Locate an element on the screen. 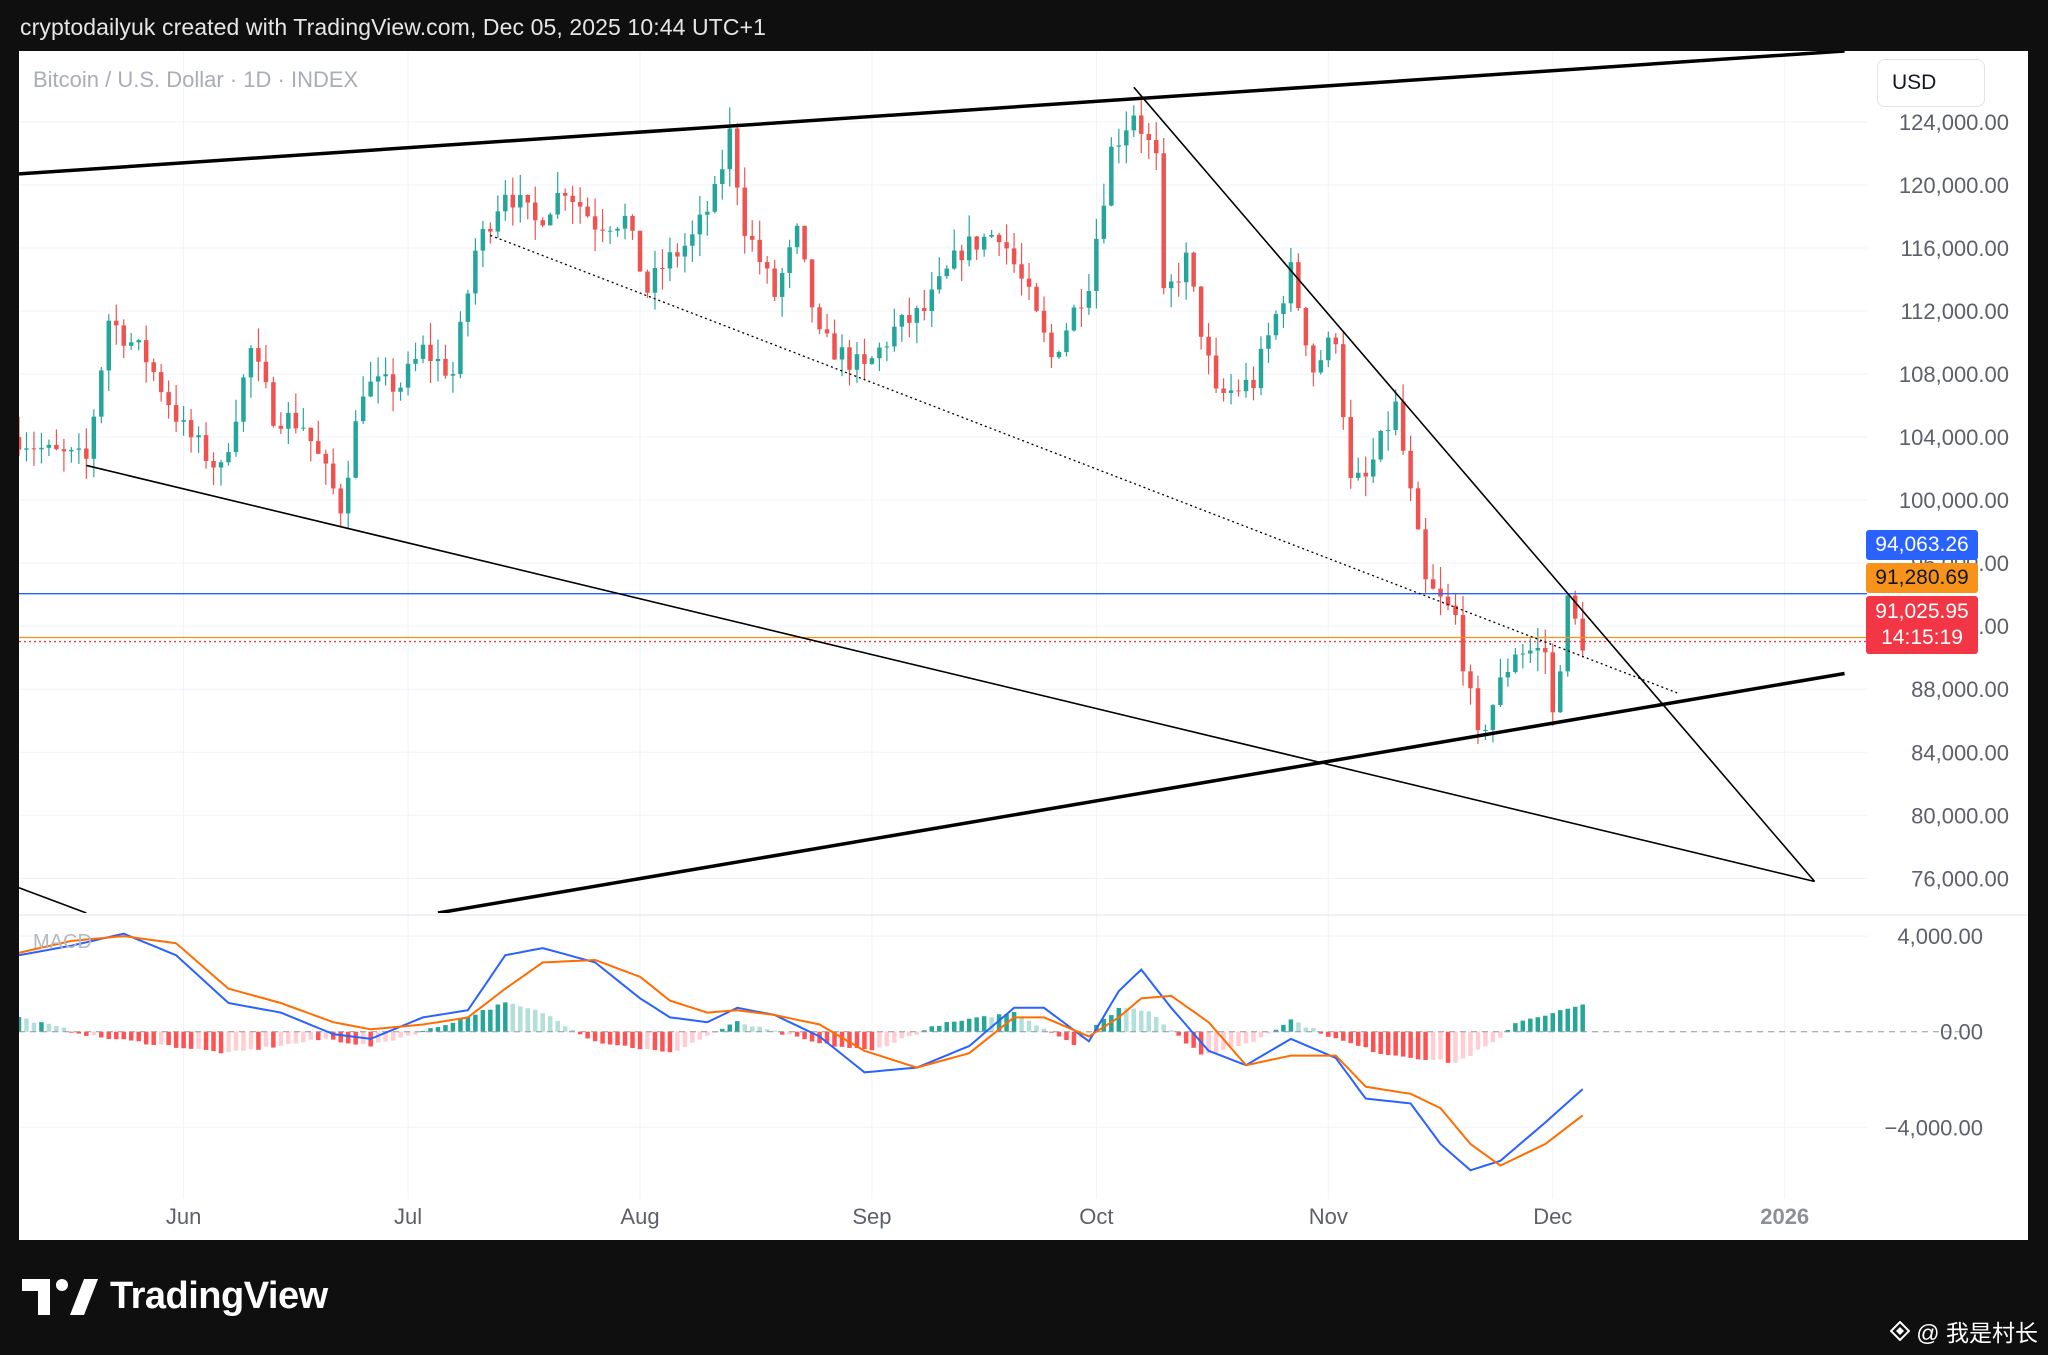 The image size is (2048, 1355). price-axis-label: 76,000.00 is located at coordinates (1960, 878).